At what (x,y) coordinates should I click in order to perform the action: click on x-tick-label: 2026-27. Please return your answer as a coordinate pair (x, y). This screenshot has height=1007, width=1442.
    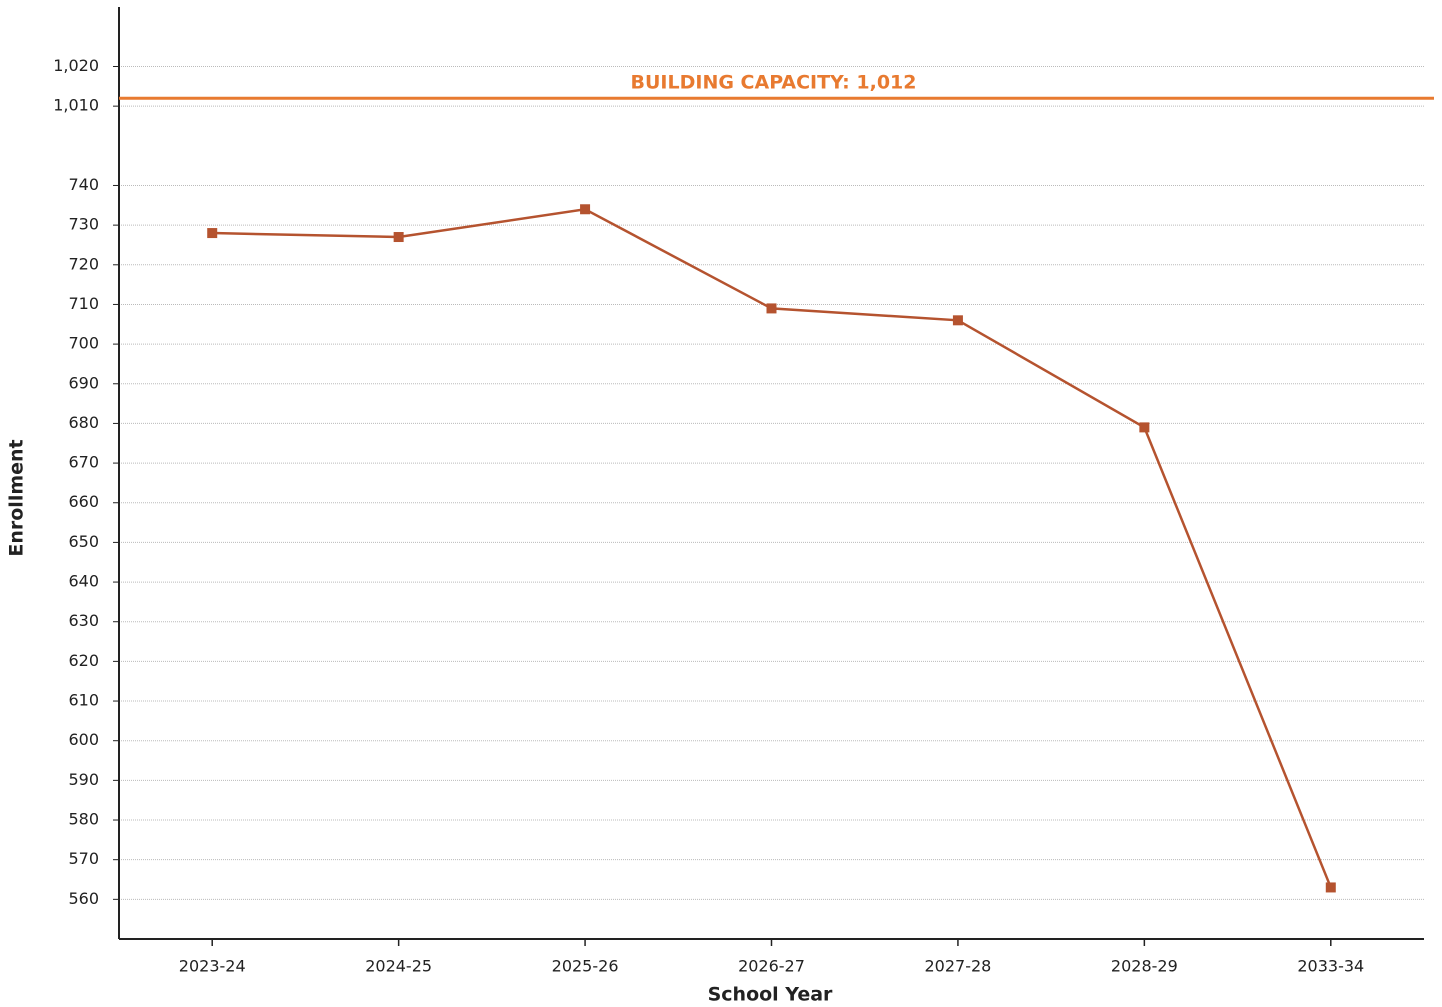
    Looking at the image, I should click on (771, 966).